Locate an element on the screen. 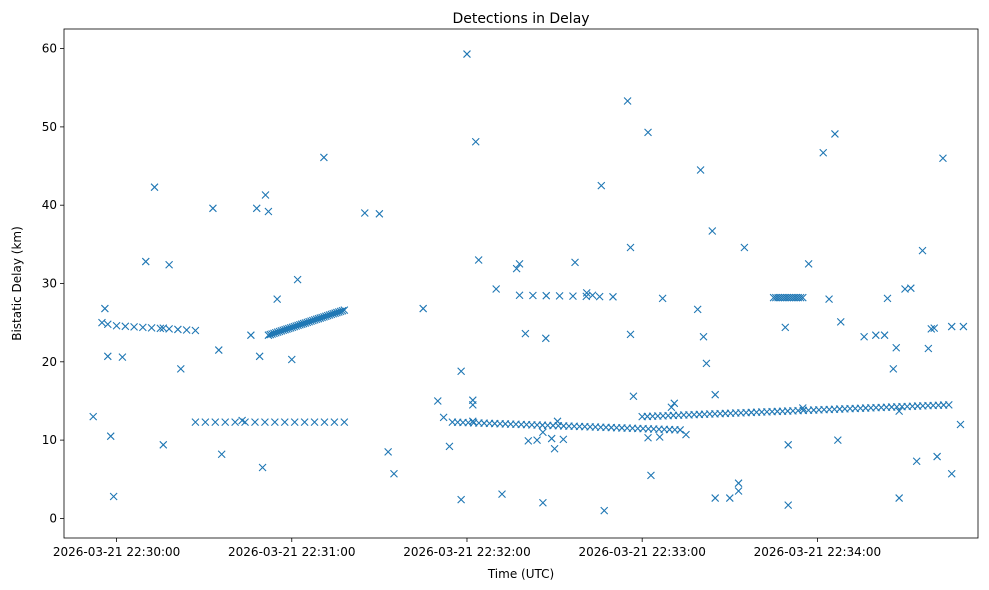  y-tick-label: 0 is located at coordinates (53, 518).